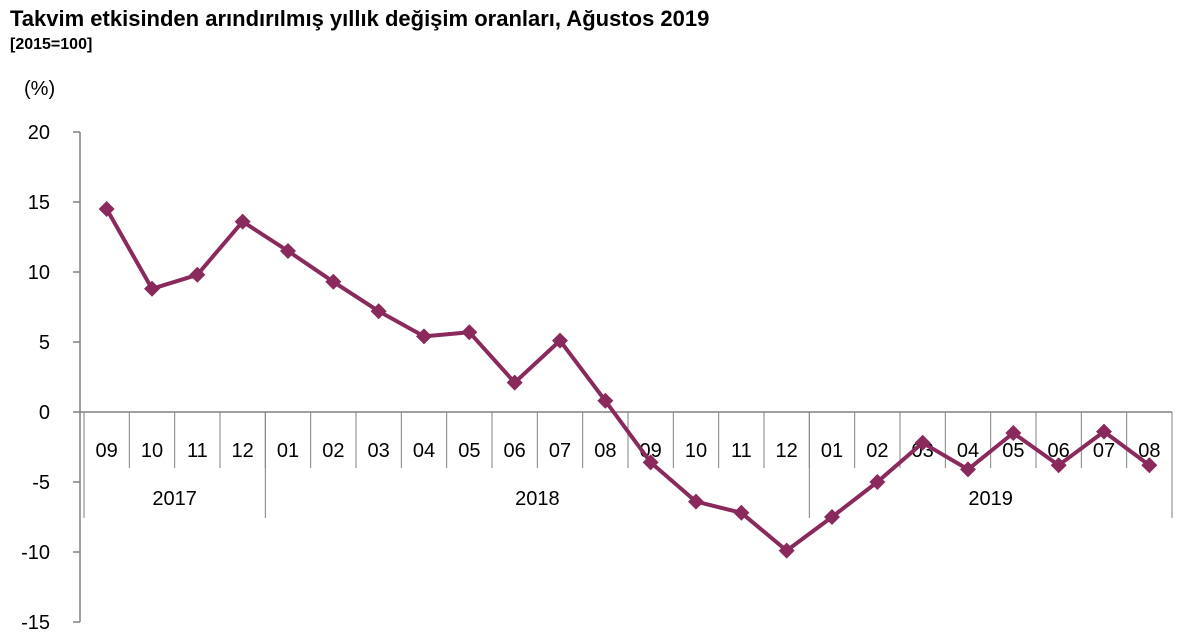 This screenshot has width=1200, height=640. Describe the element at coordinates (51, 44) in the screenshot. I see `chart-subtitle: [2015=100]` at that location.